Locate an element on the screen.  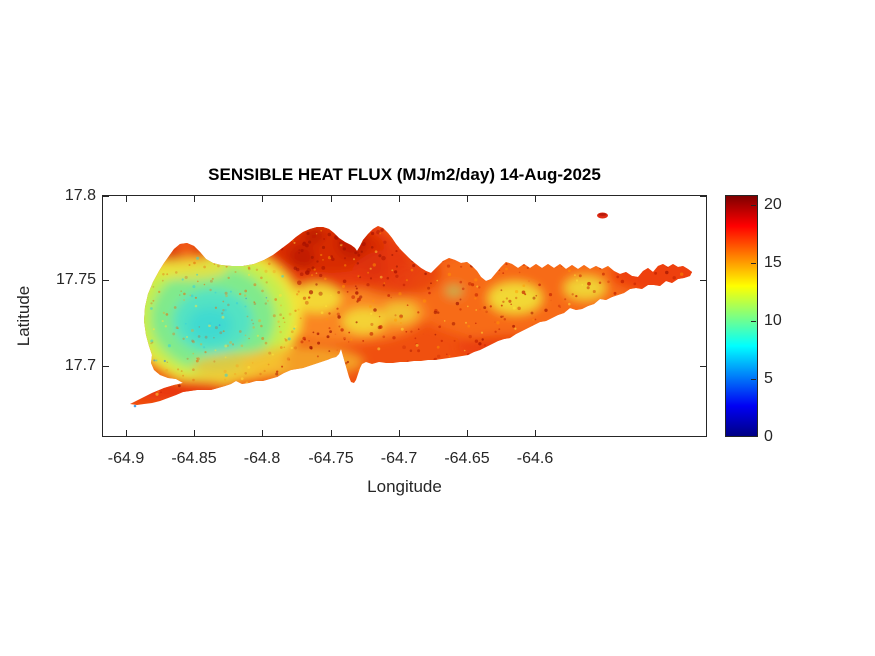
y-tick-label: 17.8 is located at coordinates (80, 195).